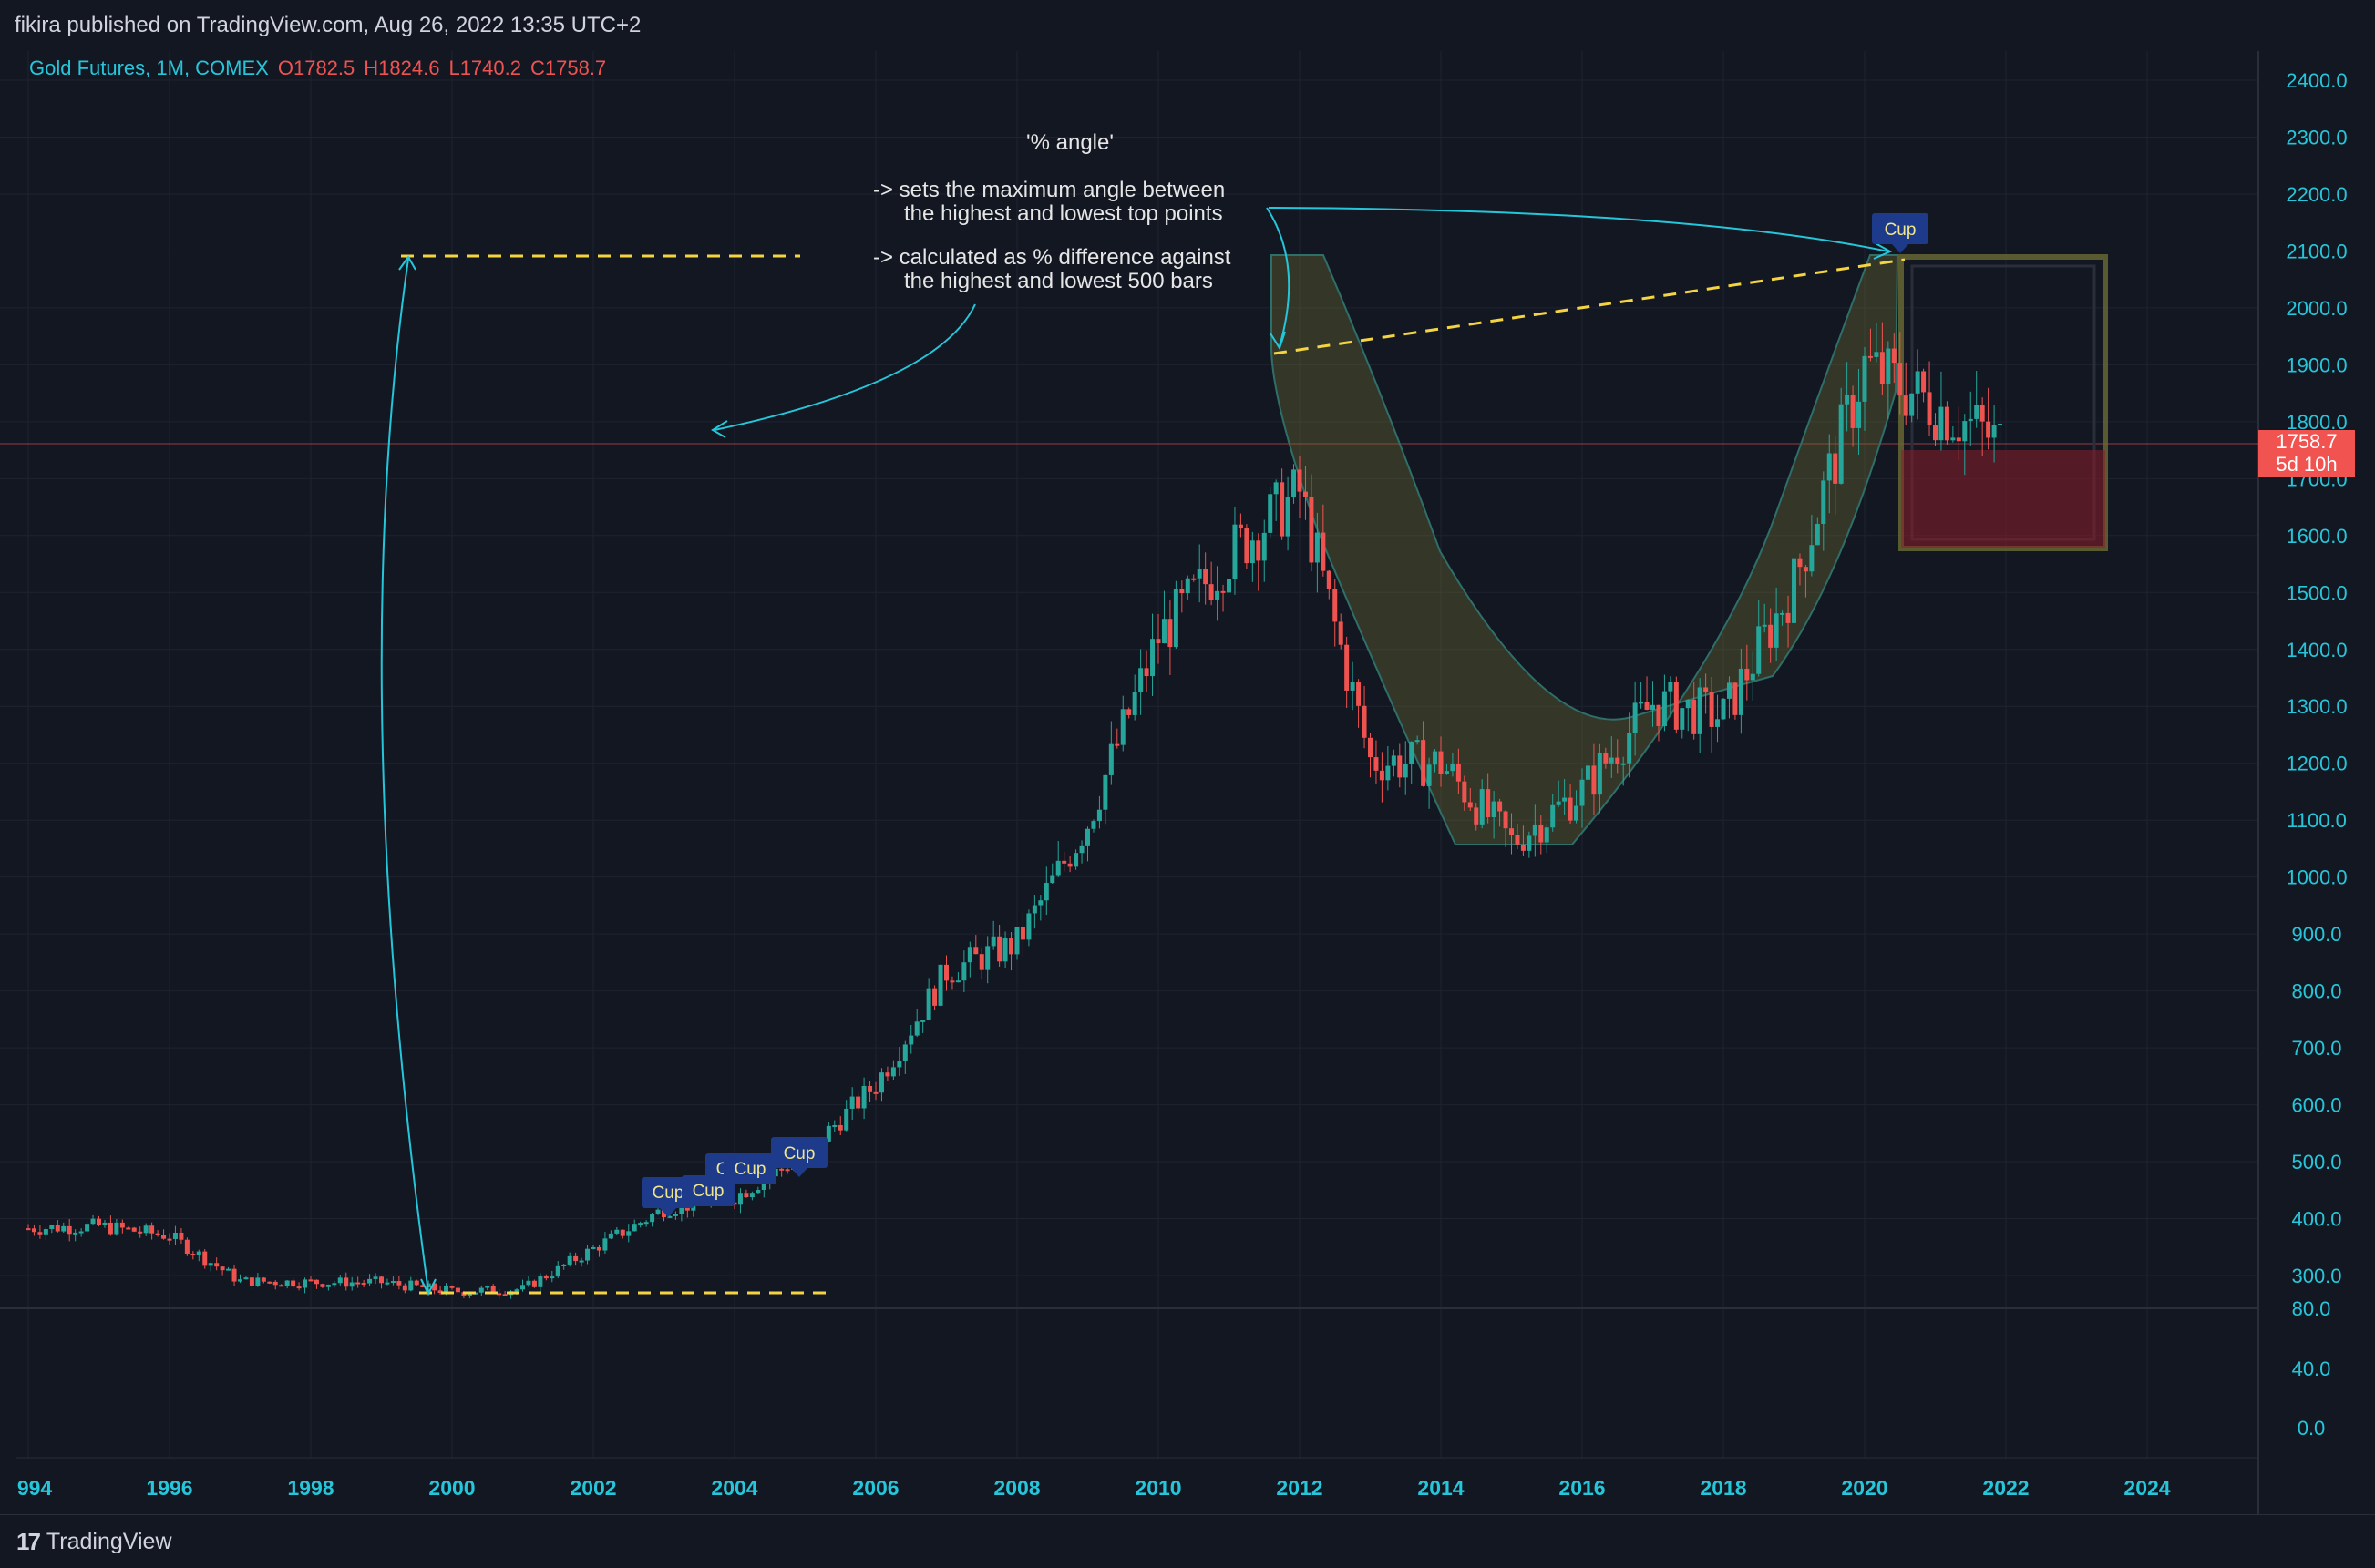  Describe the element at coordinates (1589, 306) in the screenshot. I see `top-points-dashed-line` at that location.